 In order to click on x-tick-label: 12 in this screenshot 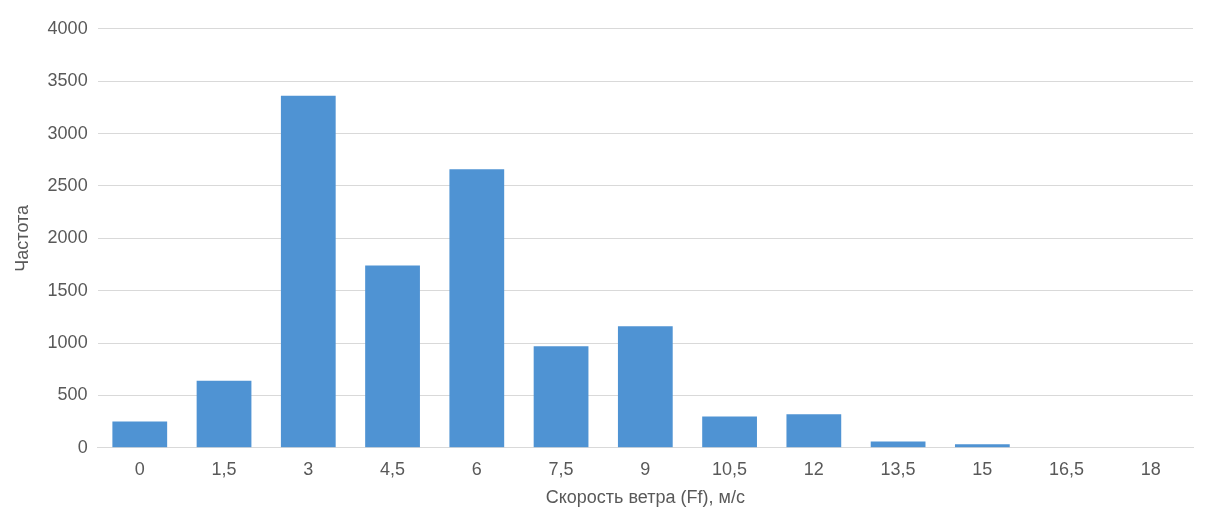, I will do `click(813, 468)`.